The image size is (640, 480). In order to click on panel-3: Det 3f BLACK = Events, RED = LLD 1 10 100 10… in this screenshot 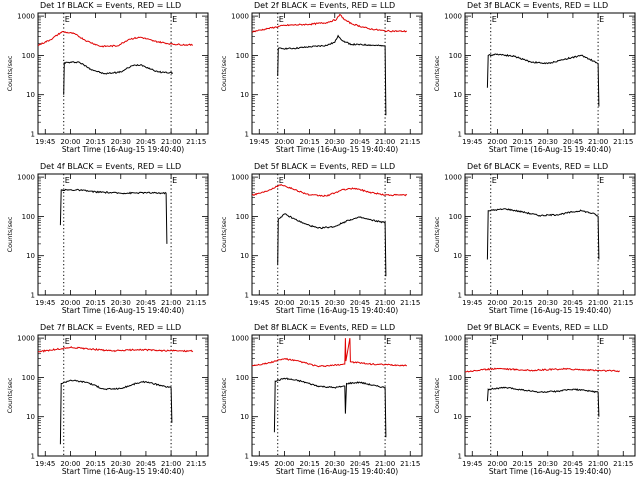, I will do `click(534, 77)`.